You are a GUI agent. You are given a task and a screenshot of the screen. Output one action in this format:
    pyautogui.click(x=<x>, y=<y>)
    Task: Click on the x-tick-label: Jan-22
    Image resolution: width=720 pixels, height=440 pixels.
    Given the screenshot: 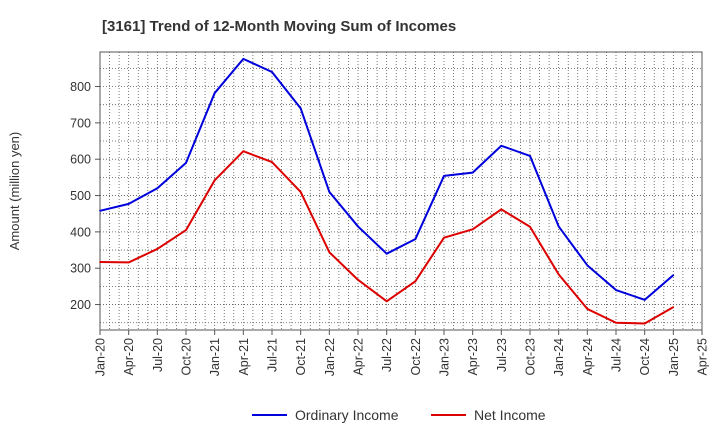 What is the action you would take?
    pyautogui.click(x=330, y=357)
    